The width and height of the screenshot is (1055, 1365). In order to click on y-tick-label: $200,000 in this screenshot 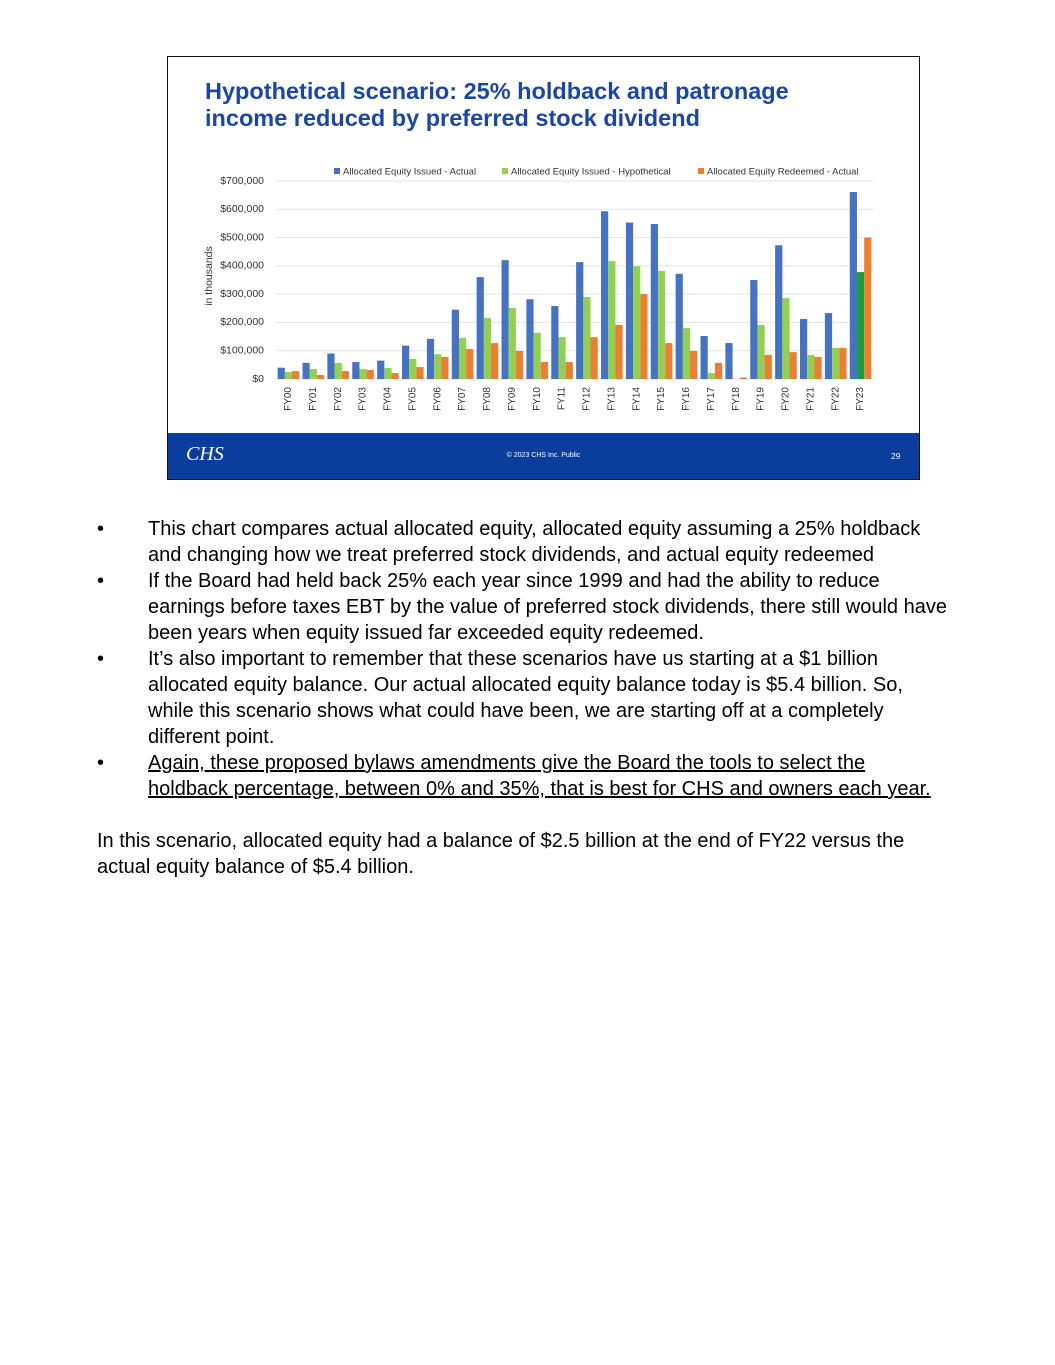, I will do `click(242, 322)`.